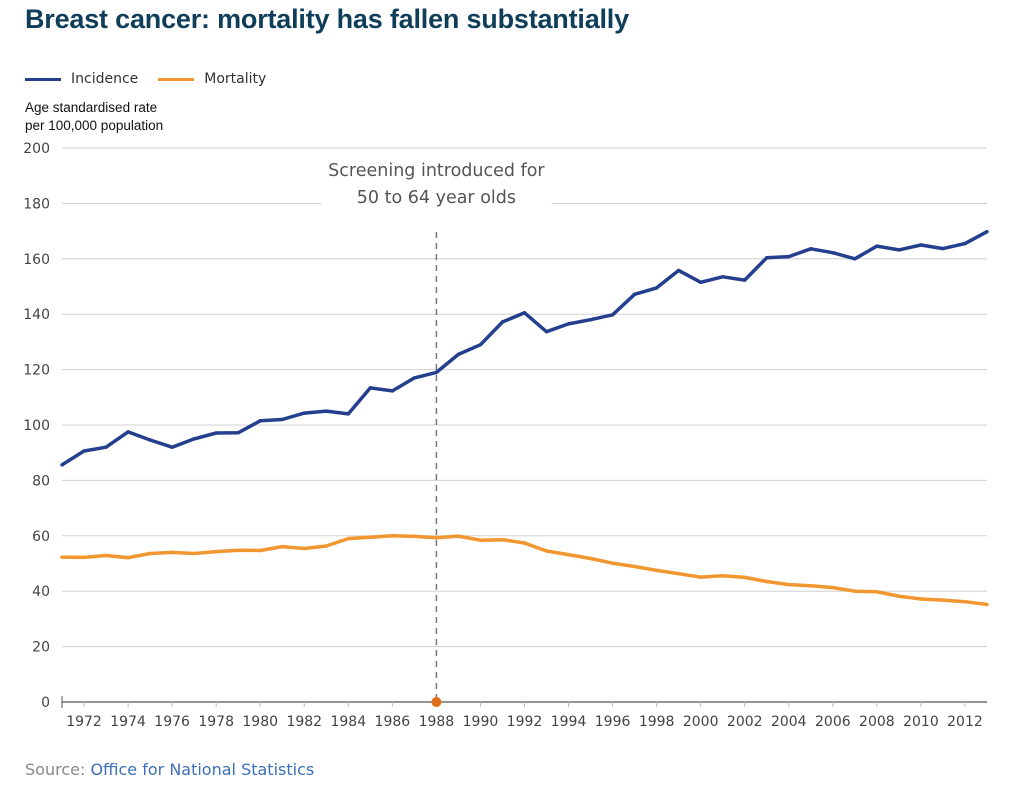 This screenshot has width=1024, height=789. What do you see at coordinates (657, 722) in the screenshot?
I see `x-tick-label: 1998` at bounding box center [657, 722].